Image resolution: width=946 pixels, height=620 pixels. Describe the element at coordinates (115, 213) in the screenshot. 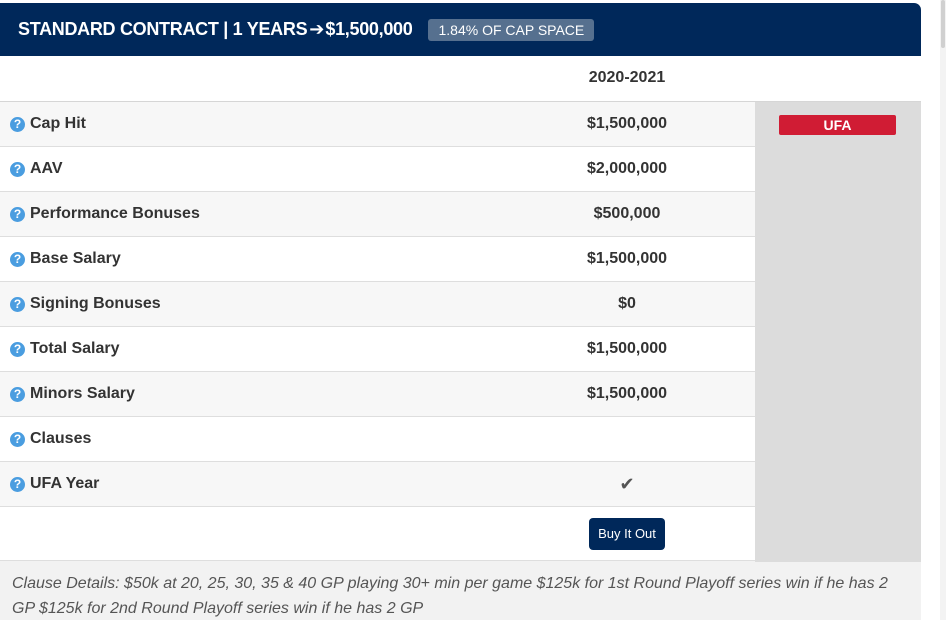

I see `row-label: Performance Bonuses` at that location.